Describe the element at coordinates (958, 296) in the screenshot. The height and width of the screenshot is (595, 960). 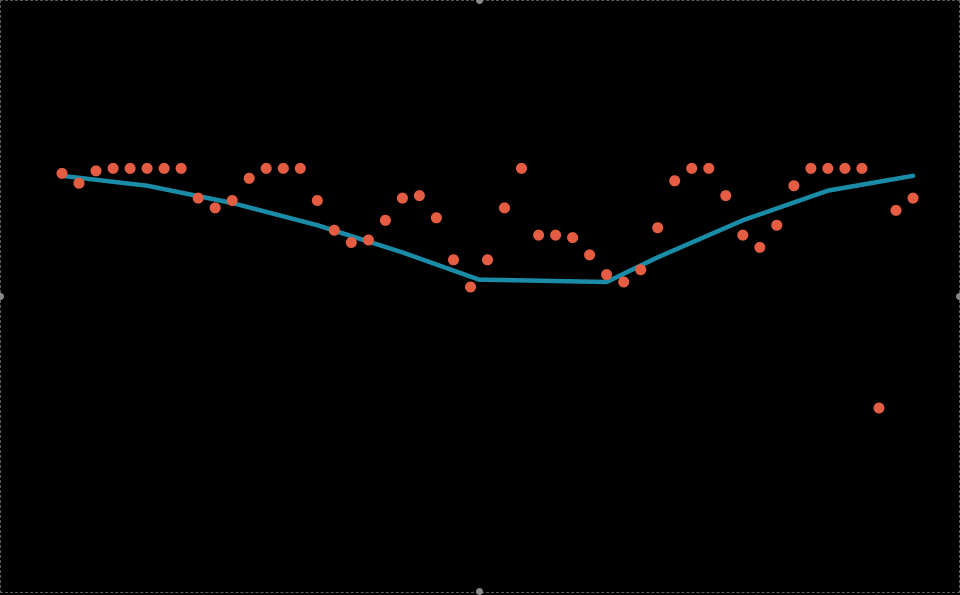
I see `resize-handle-right` at that location.